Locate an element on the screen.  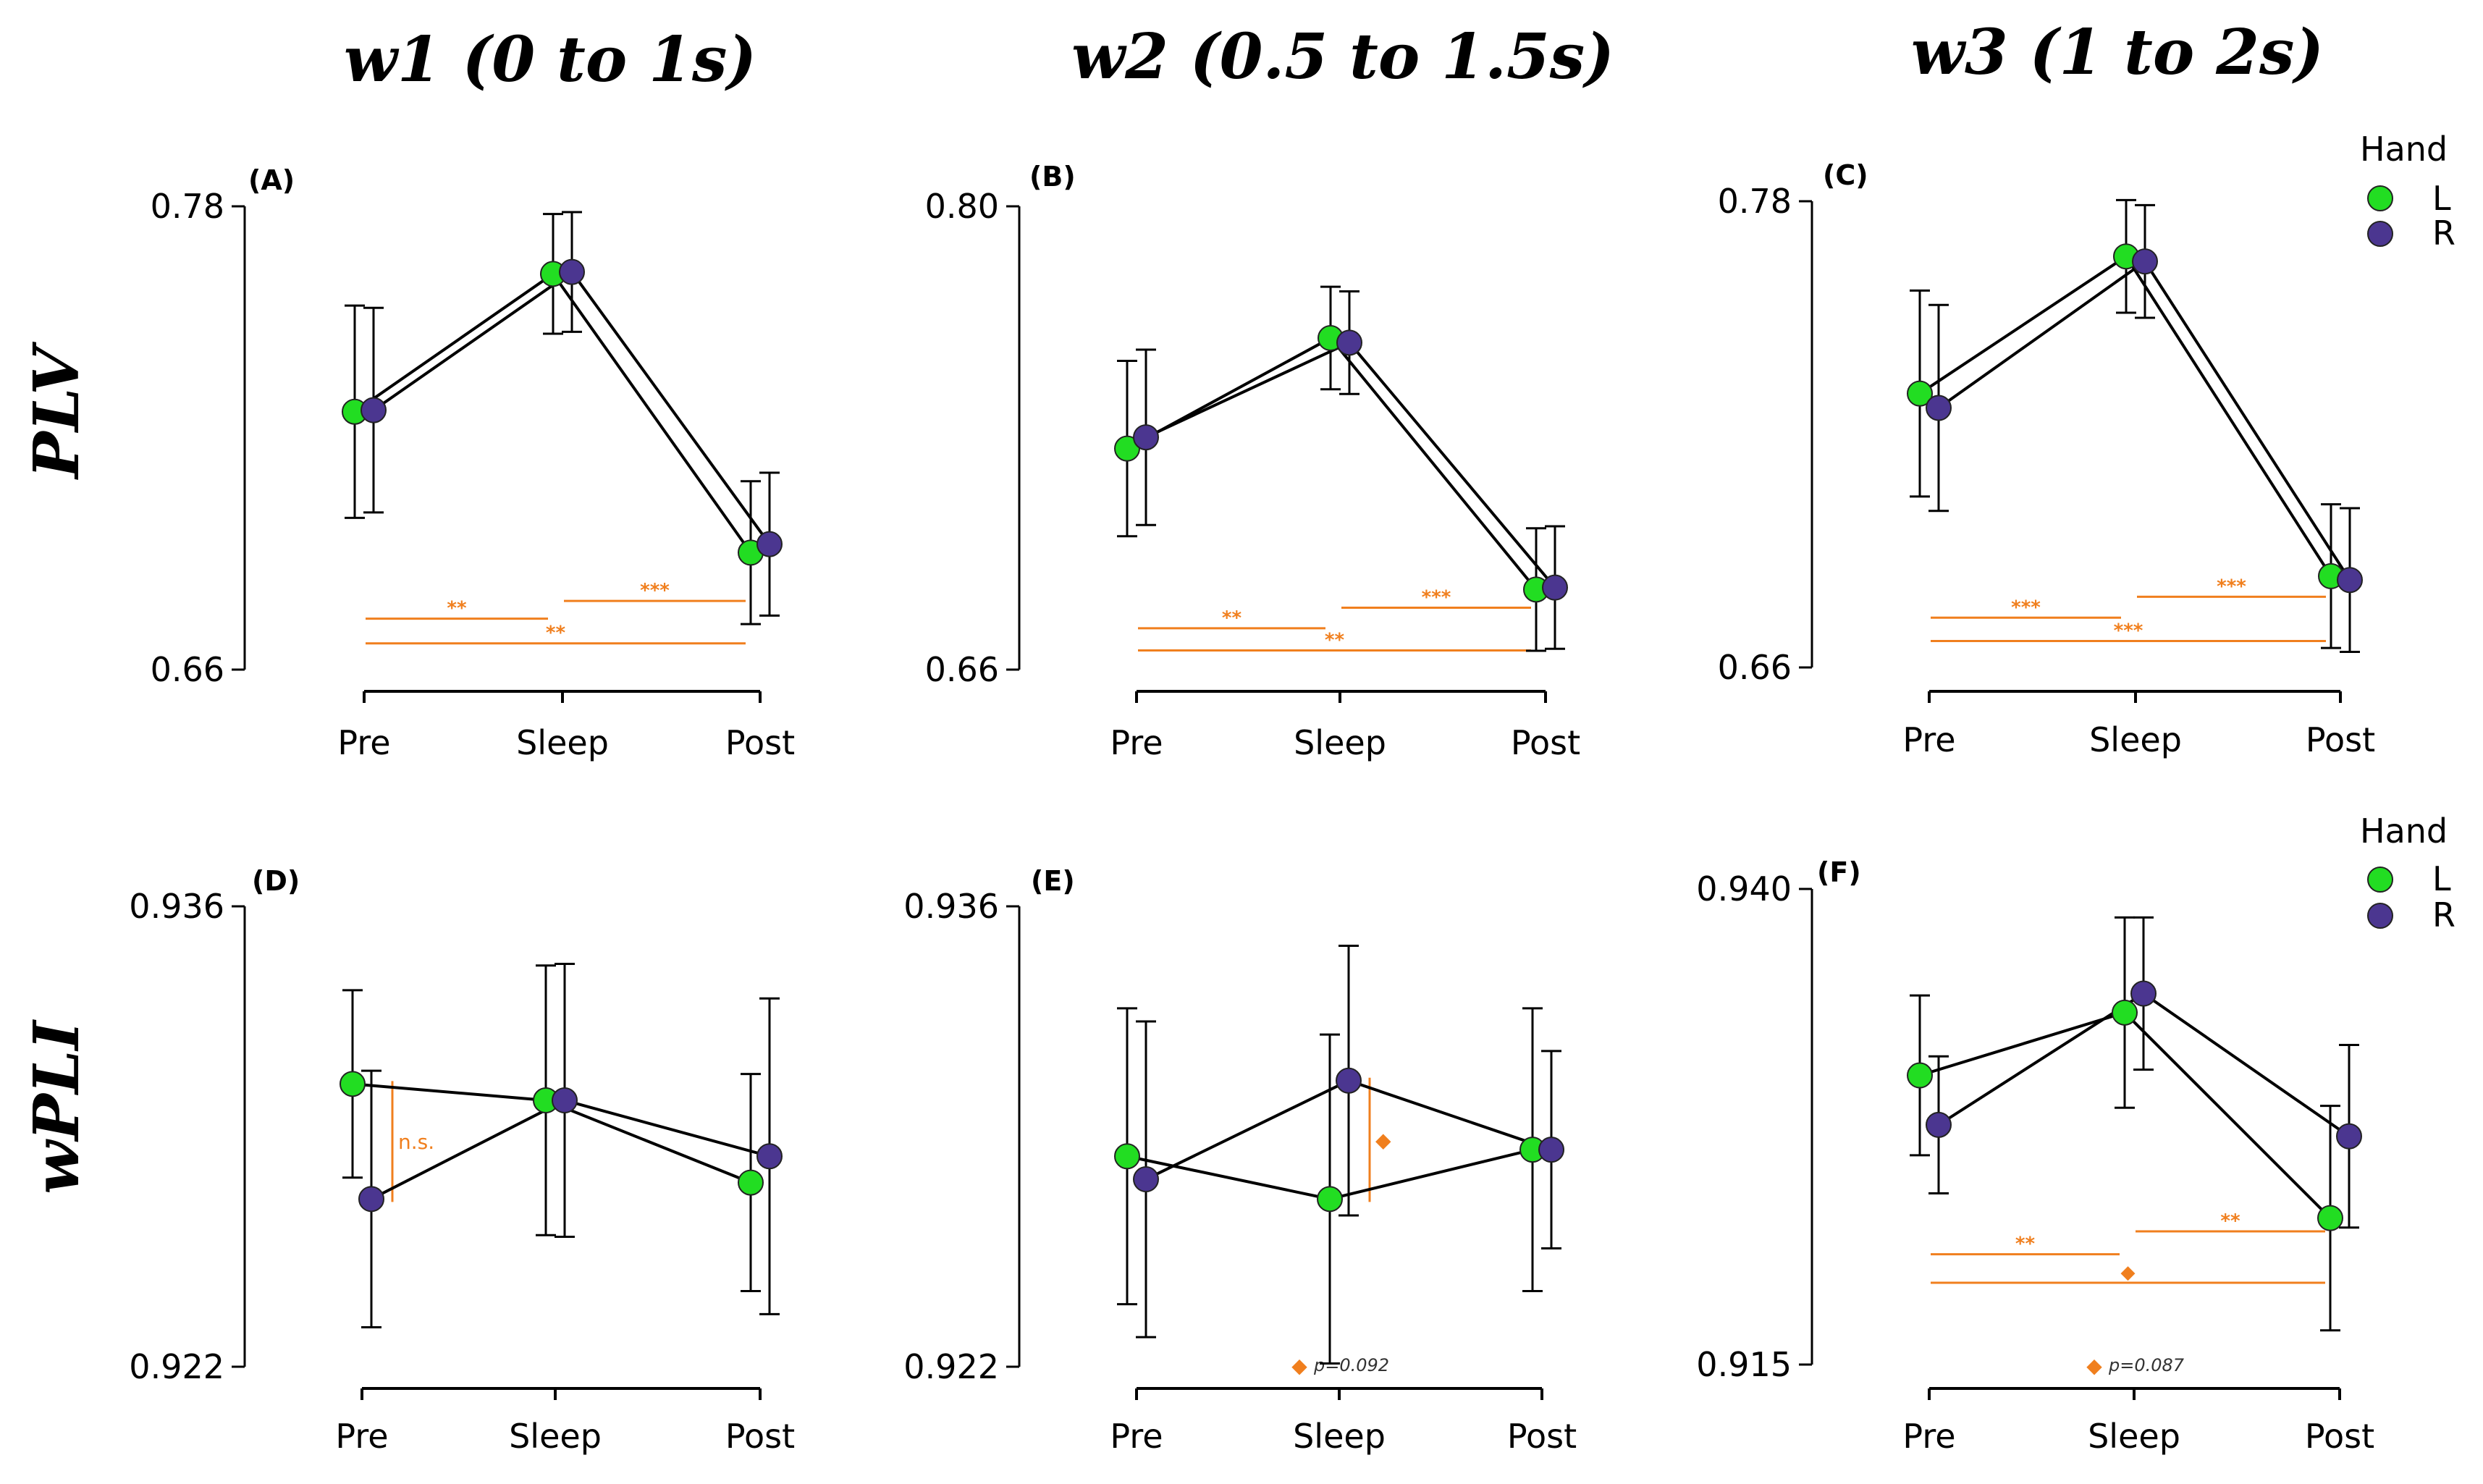
panel-label: (B) is located at coordinates (1053, 177).